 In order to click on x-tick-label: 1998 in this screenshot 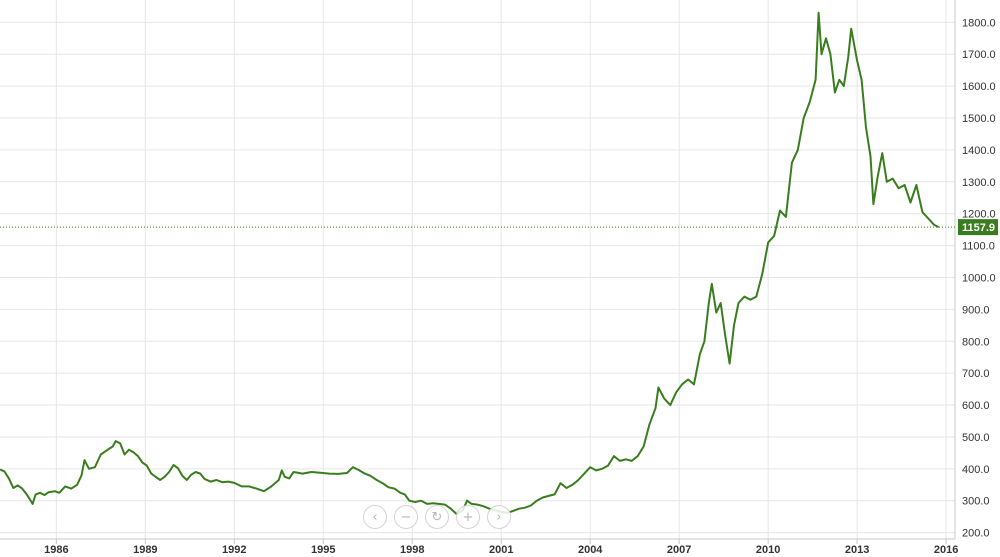, I will do `click(412, 550)`.